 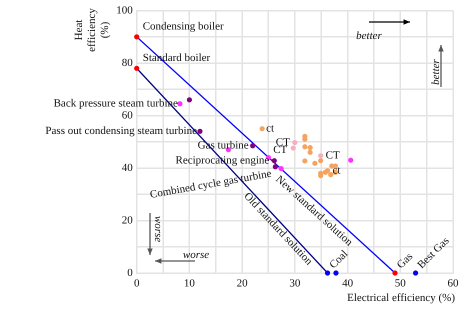 I want to click on y-axis-title: Heat efficiency (%), so click(x=91, y=30).